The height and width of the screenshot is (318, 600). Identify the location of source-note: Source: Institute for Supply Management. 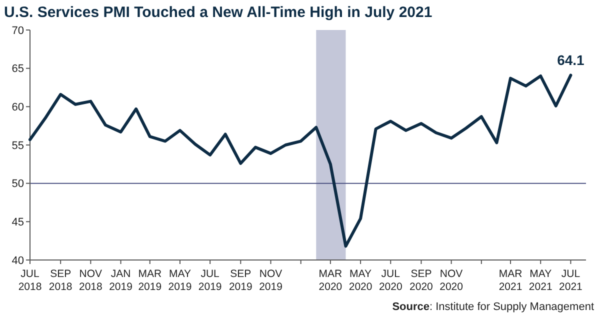
(493, 307).